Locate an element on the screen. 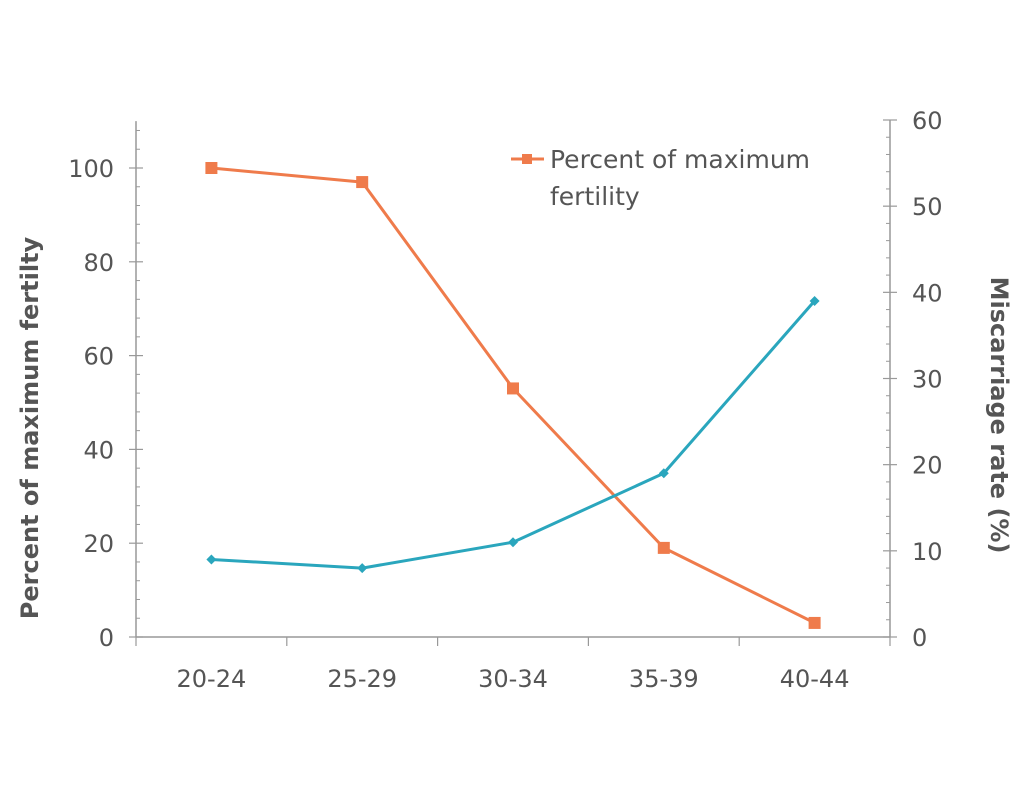 The image size is (1024, 800). right-tick-label: 60 is located at coordinates (927, 121).